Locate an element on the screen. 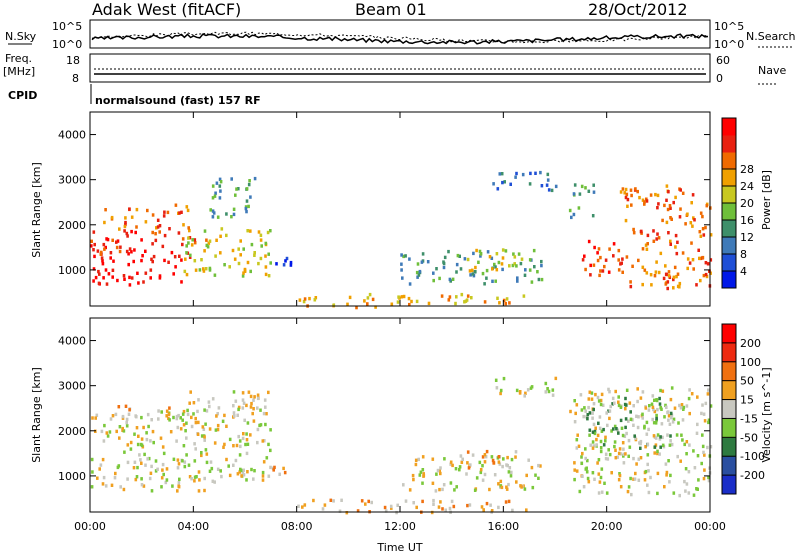 This screenshot has height=554, width=800. velocity-colorbar-tick-label: -200 is located at coordinates (752, 475).